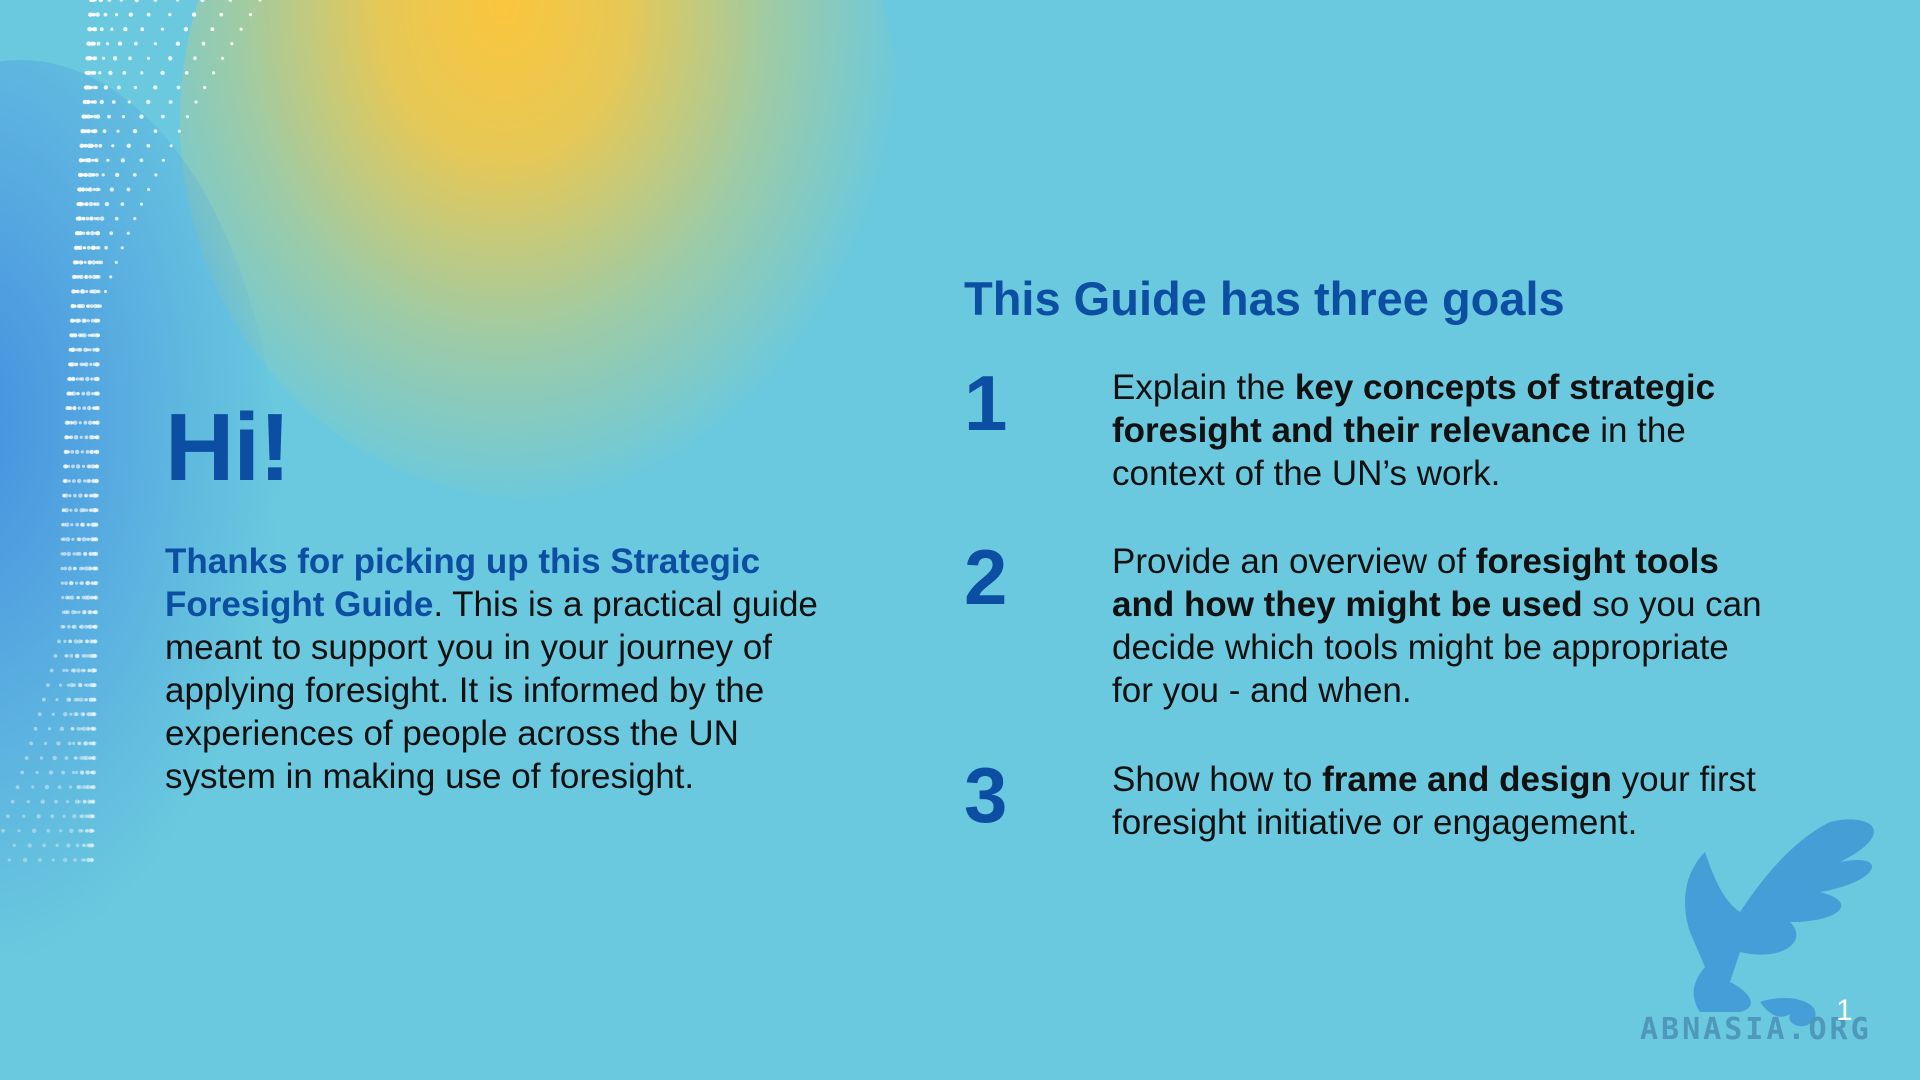 The width and height of the screenshot is (1920, 1080). What do you see at coordinates (1399, 452) in the screenshot?
I see `goal-text-post: in the context of the UN’s work.` at bounding box center [1399, 452].